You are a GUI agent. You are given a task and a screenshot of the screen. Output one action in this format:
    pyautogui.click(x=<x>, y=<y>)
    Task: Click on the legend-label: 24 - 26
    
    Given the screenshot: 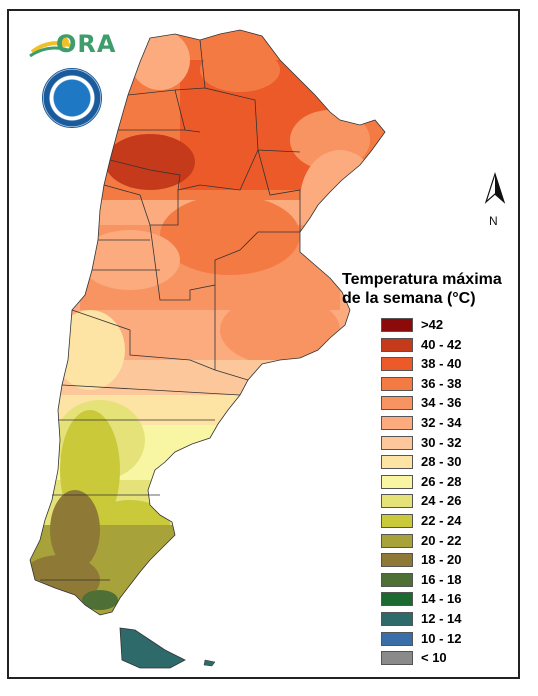 What is the action you would take?
    pyautogui.click(x=441, y=501)
    